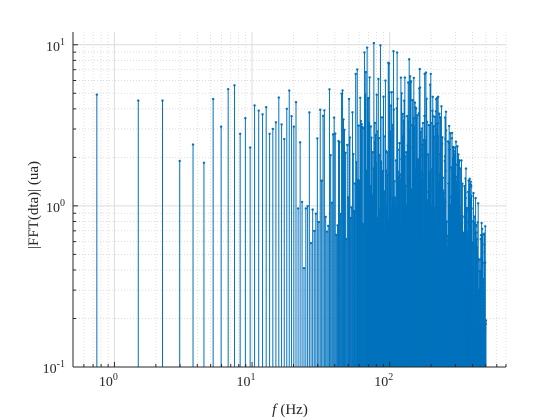  Describe the element at coordinates (293, 410) in the screenshot. I see `x-axis-label-unit: (Hz)` at that location.